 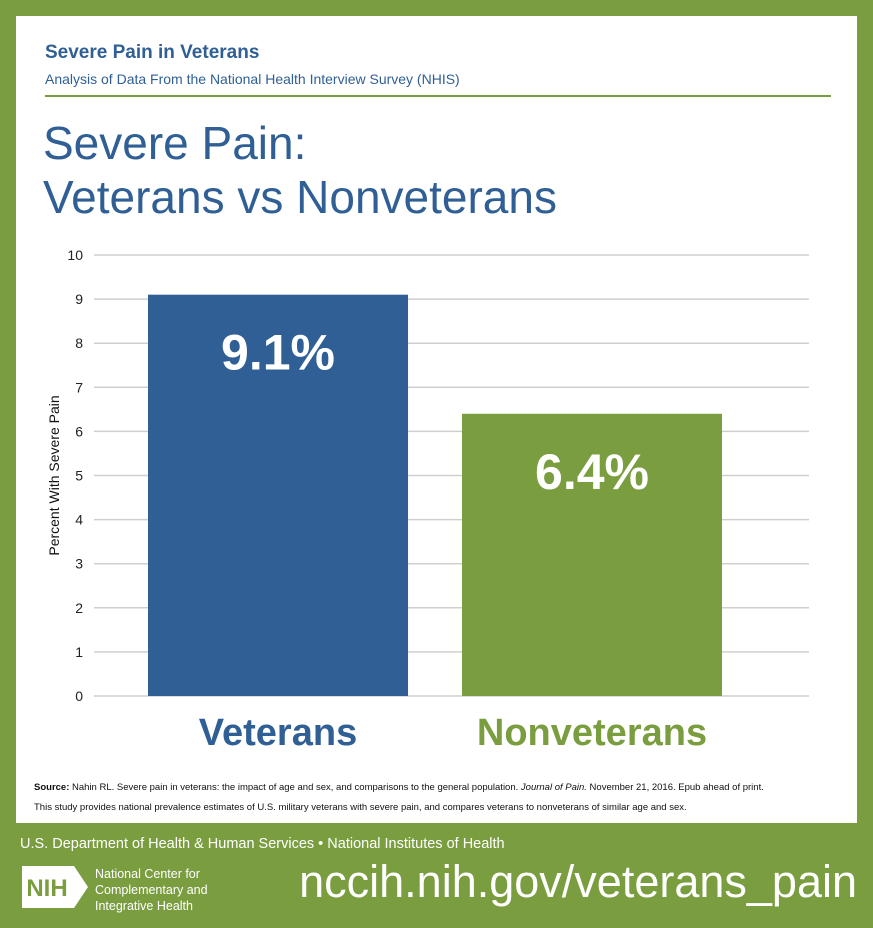 What do you see at coordinates (300, 197) in the screenshot?
I see `main-title-line-2: Veterans vs Nonveterans` at bounding box center [300, 197].